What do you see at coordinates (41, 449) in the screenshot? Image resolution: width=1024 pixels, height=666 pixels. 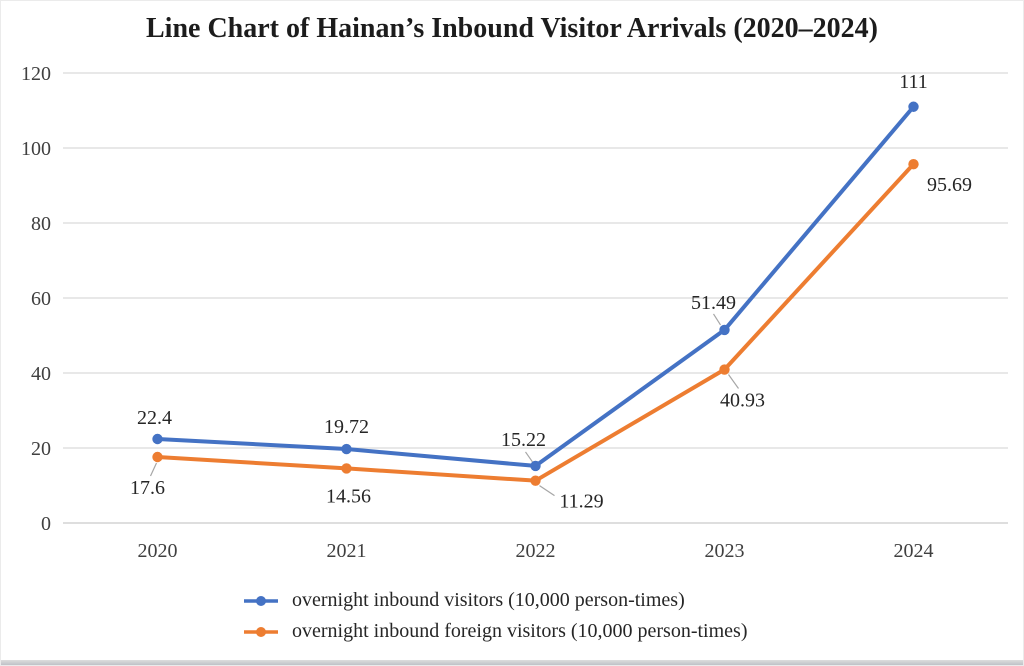 I see `y-axis-tick-label: 20` at bounding box center [41, 449].